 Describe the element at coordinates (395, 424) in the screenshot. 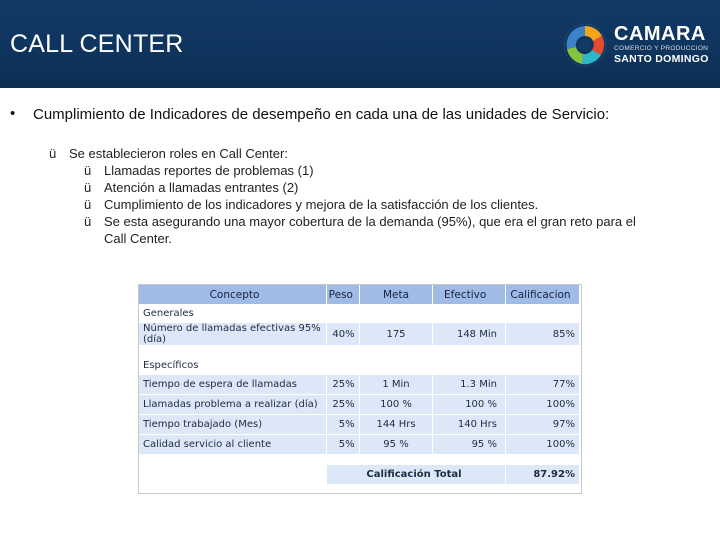

I see `cell-meta: 144 Hrs` at that location.